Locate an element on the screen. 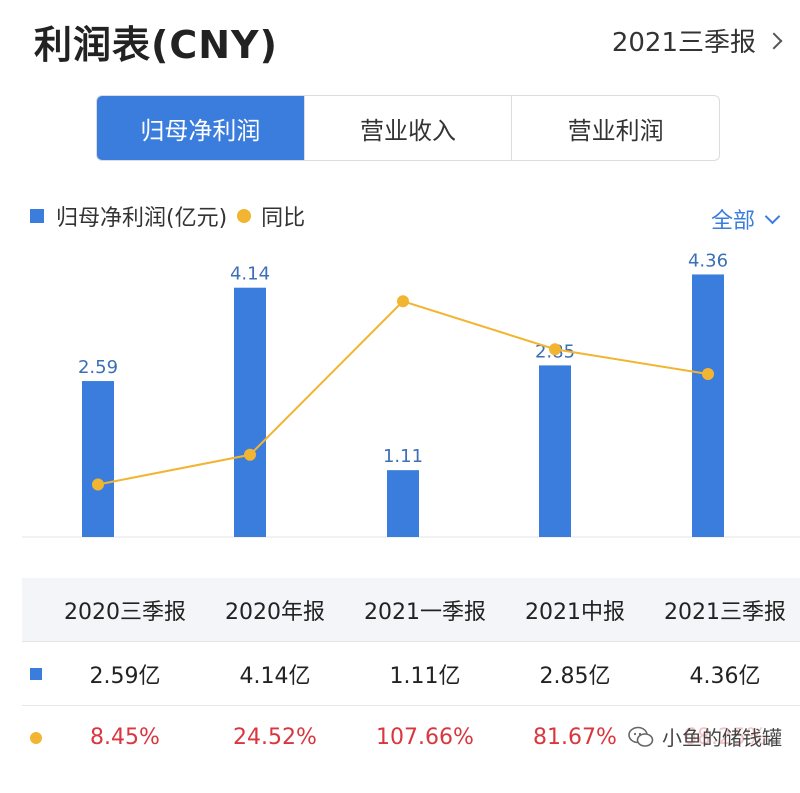 The height and width of the screenshot is (793, 800). tab-revenue: 营业收入 is located at coordinates (409, 128).